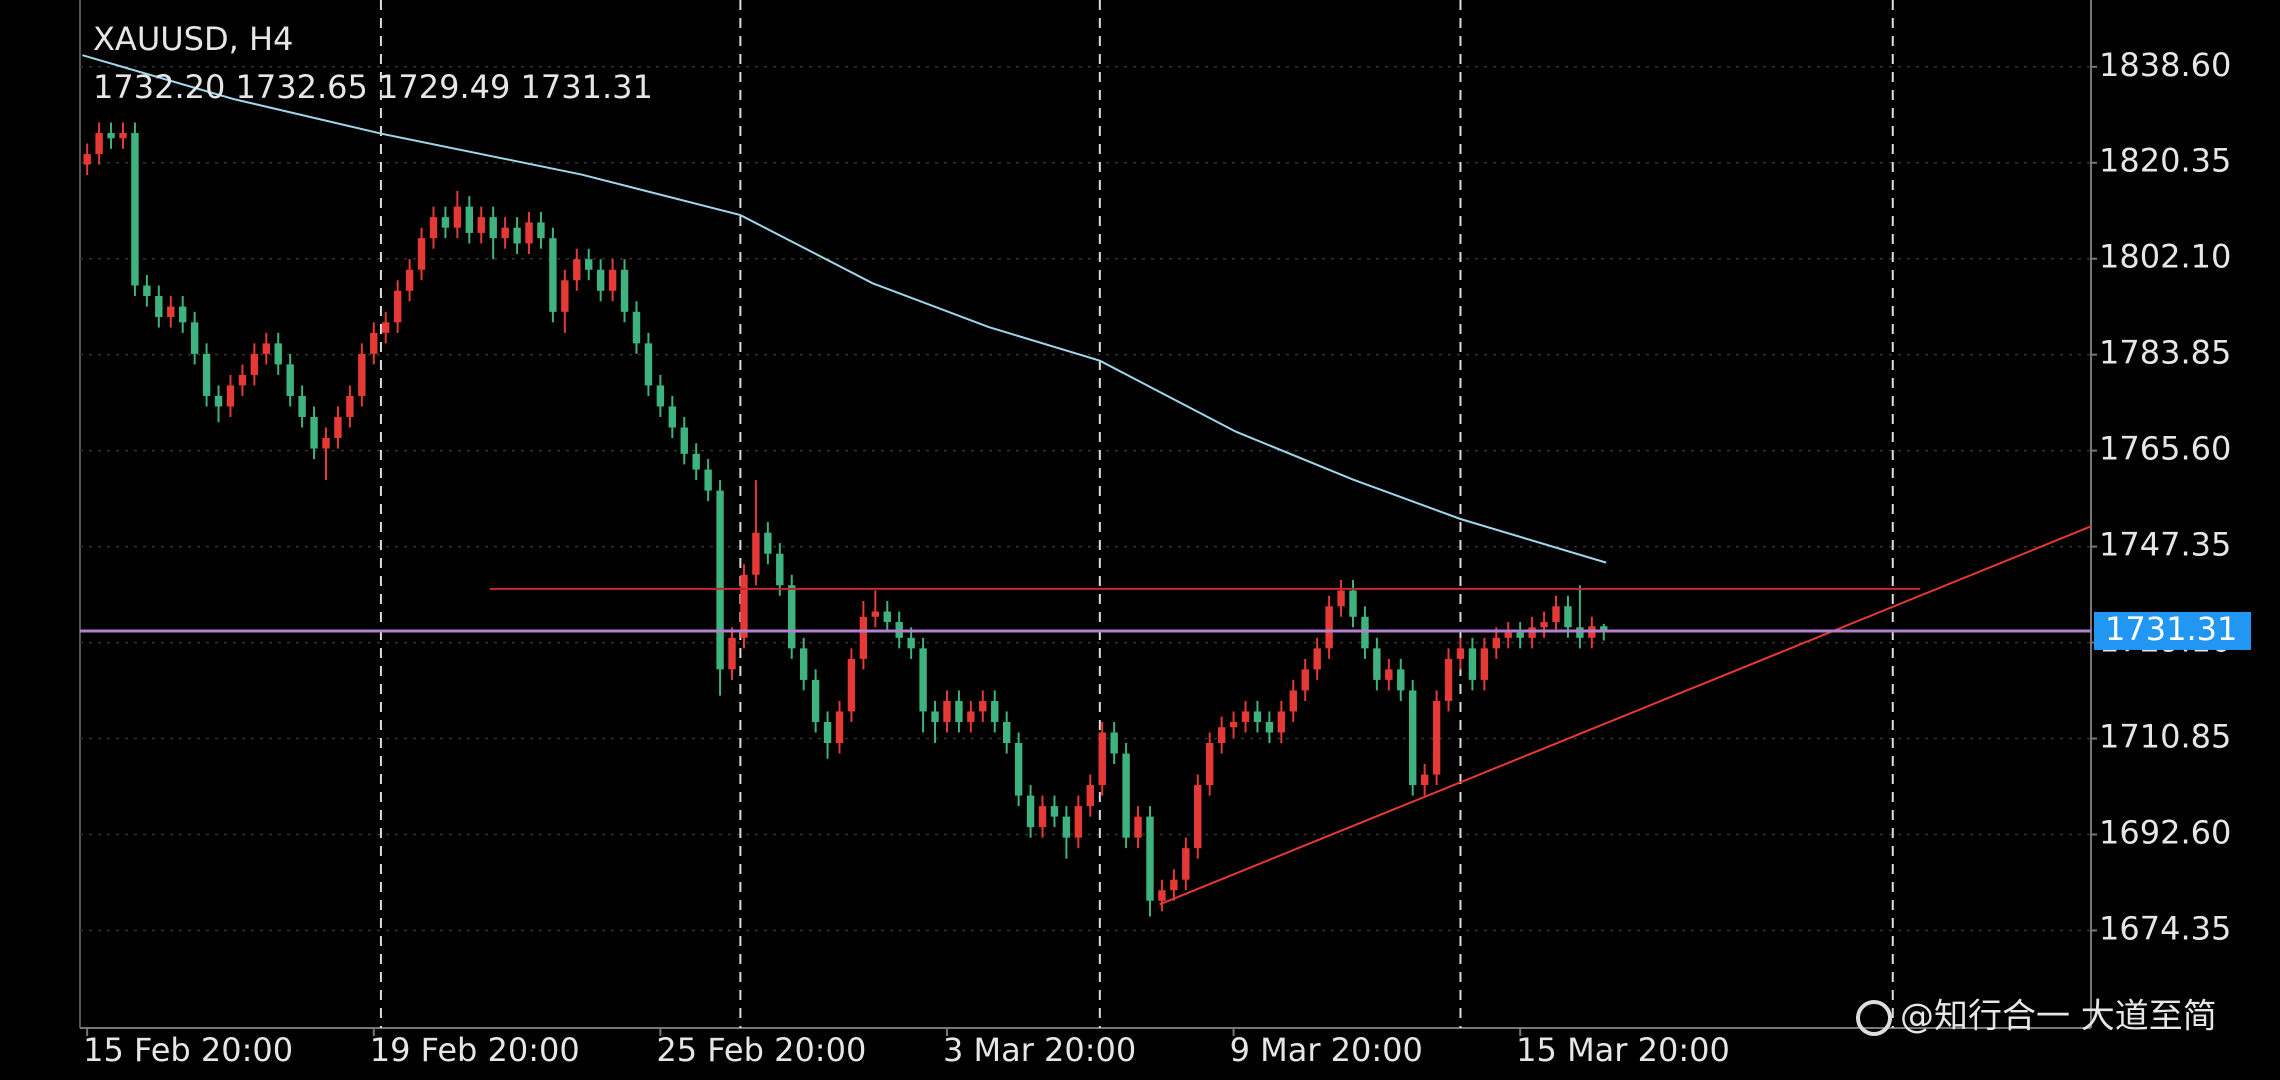 This screenshot has height=1080, width=2280. I want to click on drawn-line, so click(1625, 715).